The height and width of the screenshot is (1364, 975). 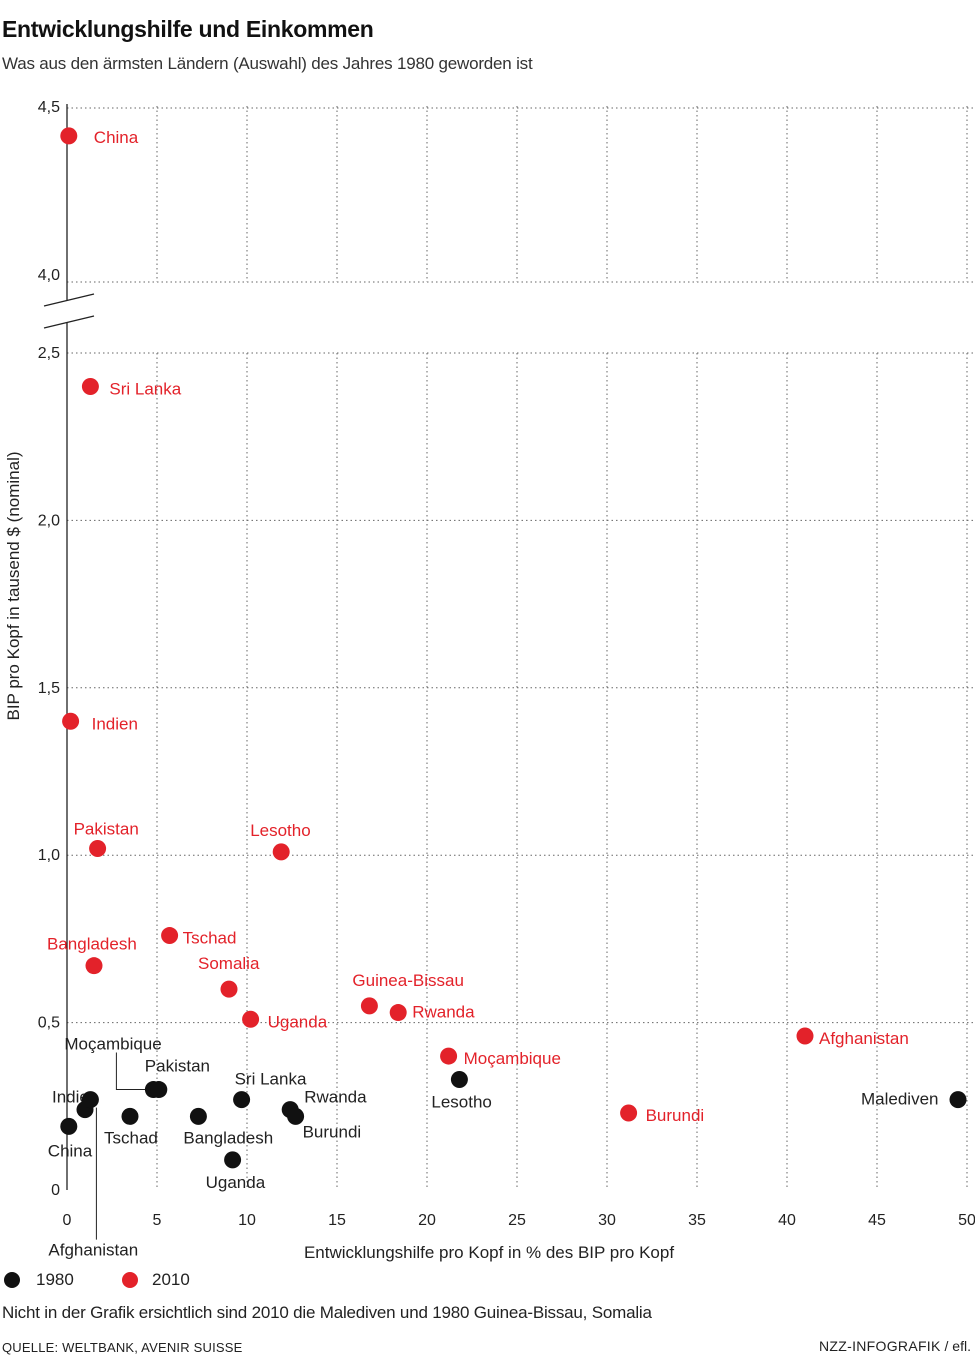 What do you see at coordinates (335, 1097) in the screenshot?
I see `data-label-1980: Rwanda` at bounding box center [335, 1097].